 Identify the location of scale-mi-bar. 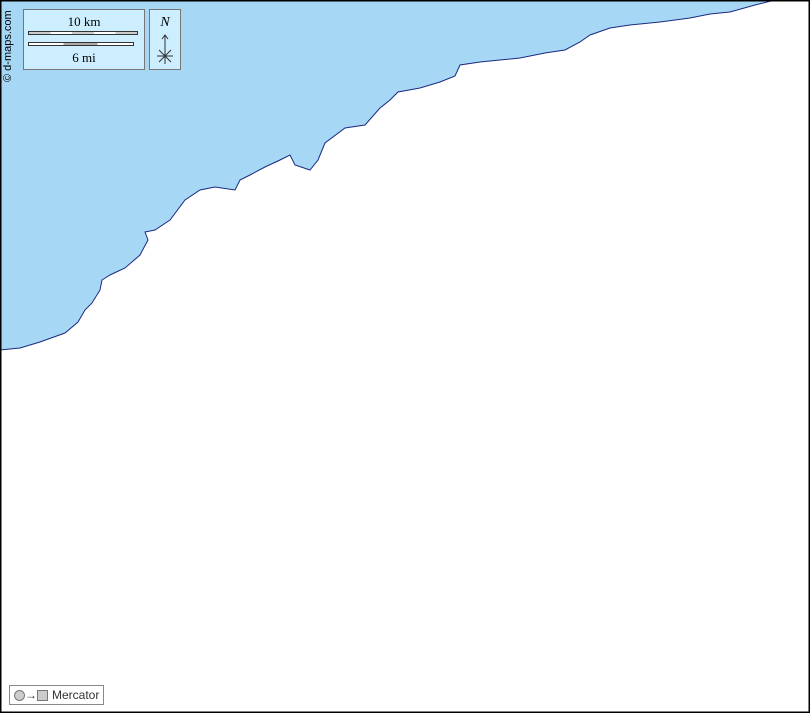
(81, 44).